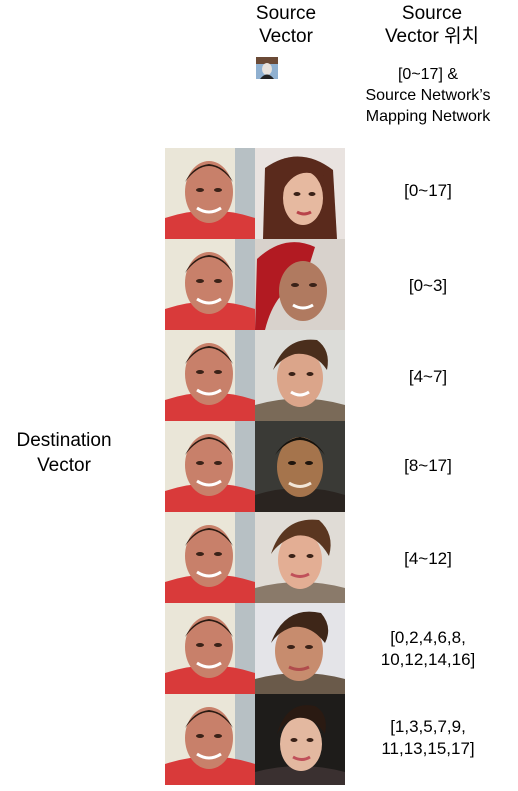 This screenshot has width=518, height=791. I want to click on row-label: [0,2,4,6,8, 10,12,14,16], so click(428, 649).